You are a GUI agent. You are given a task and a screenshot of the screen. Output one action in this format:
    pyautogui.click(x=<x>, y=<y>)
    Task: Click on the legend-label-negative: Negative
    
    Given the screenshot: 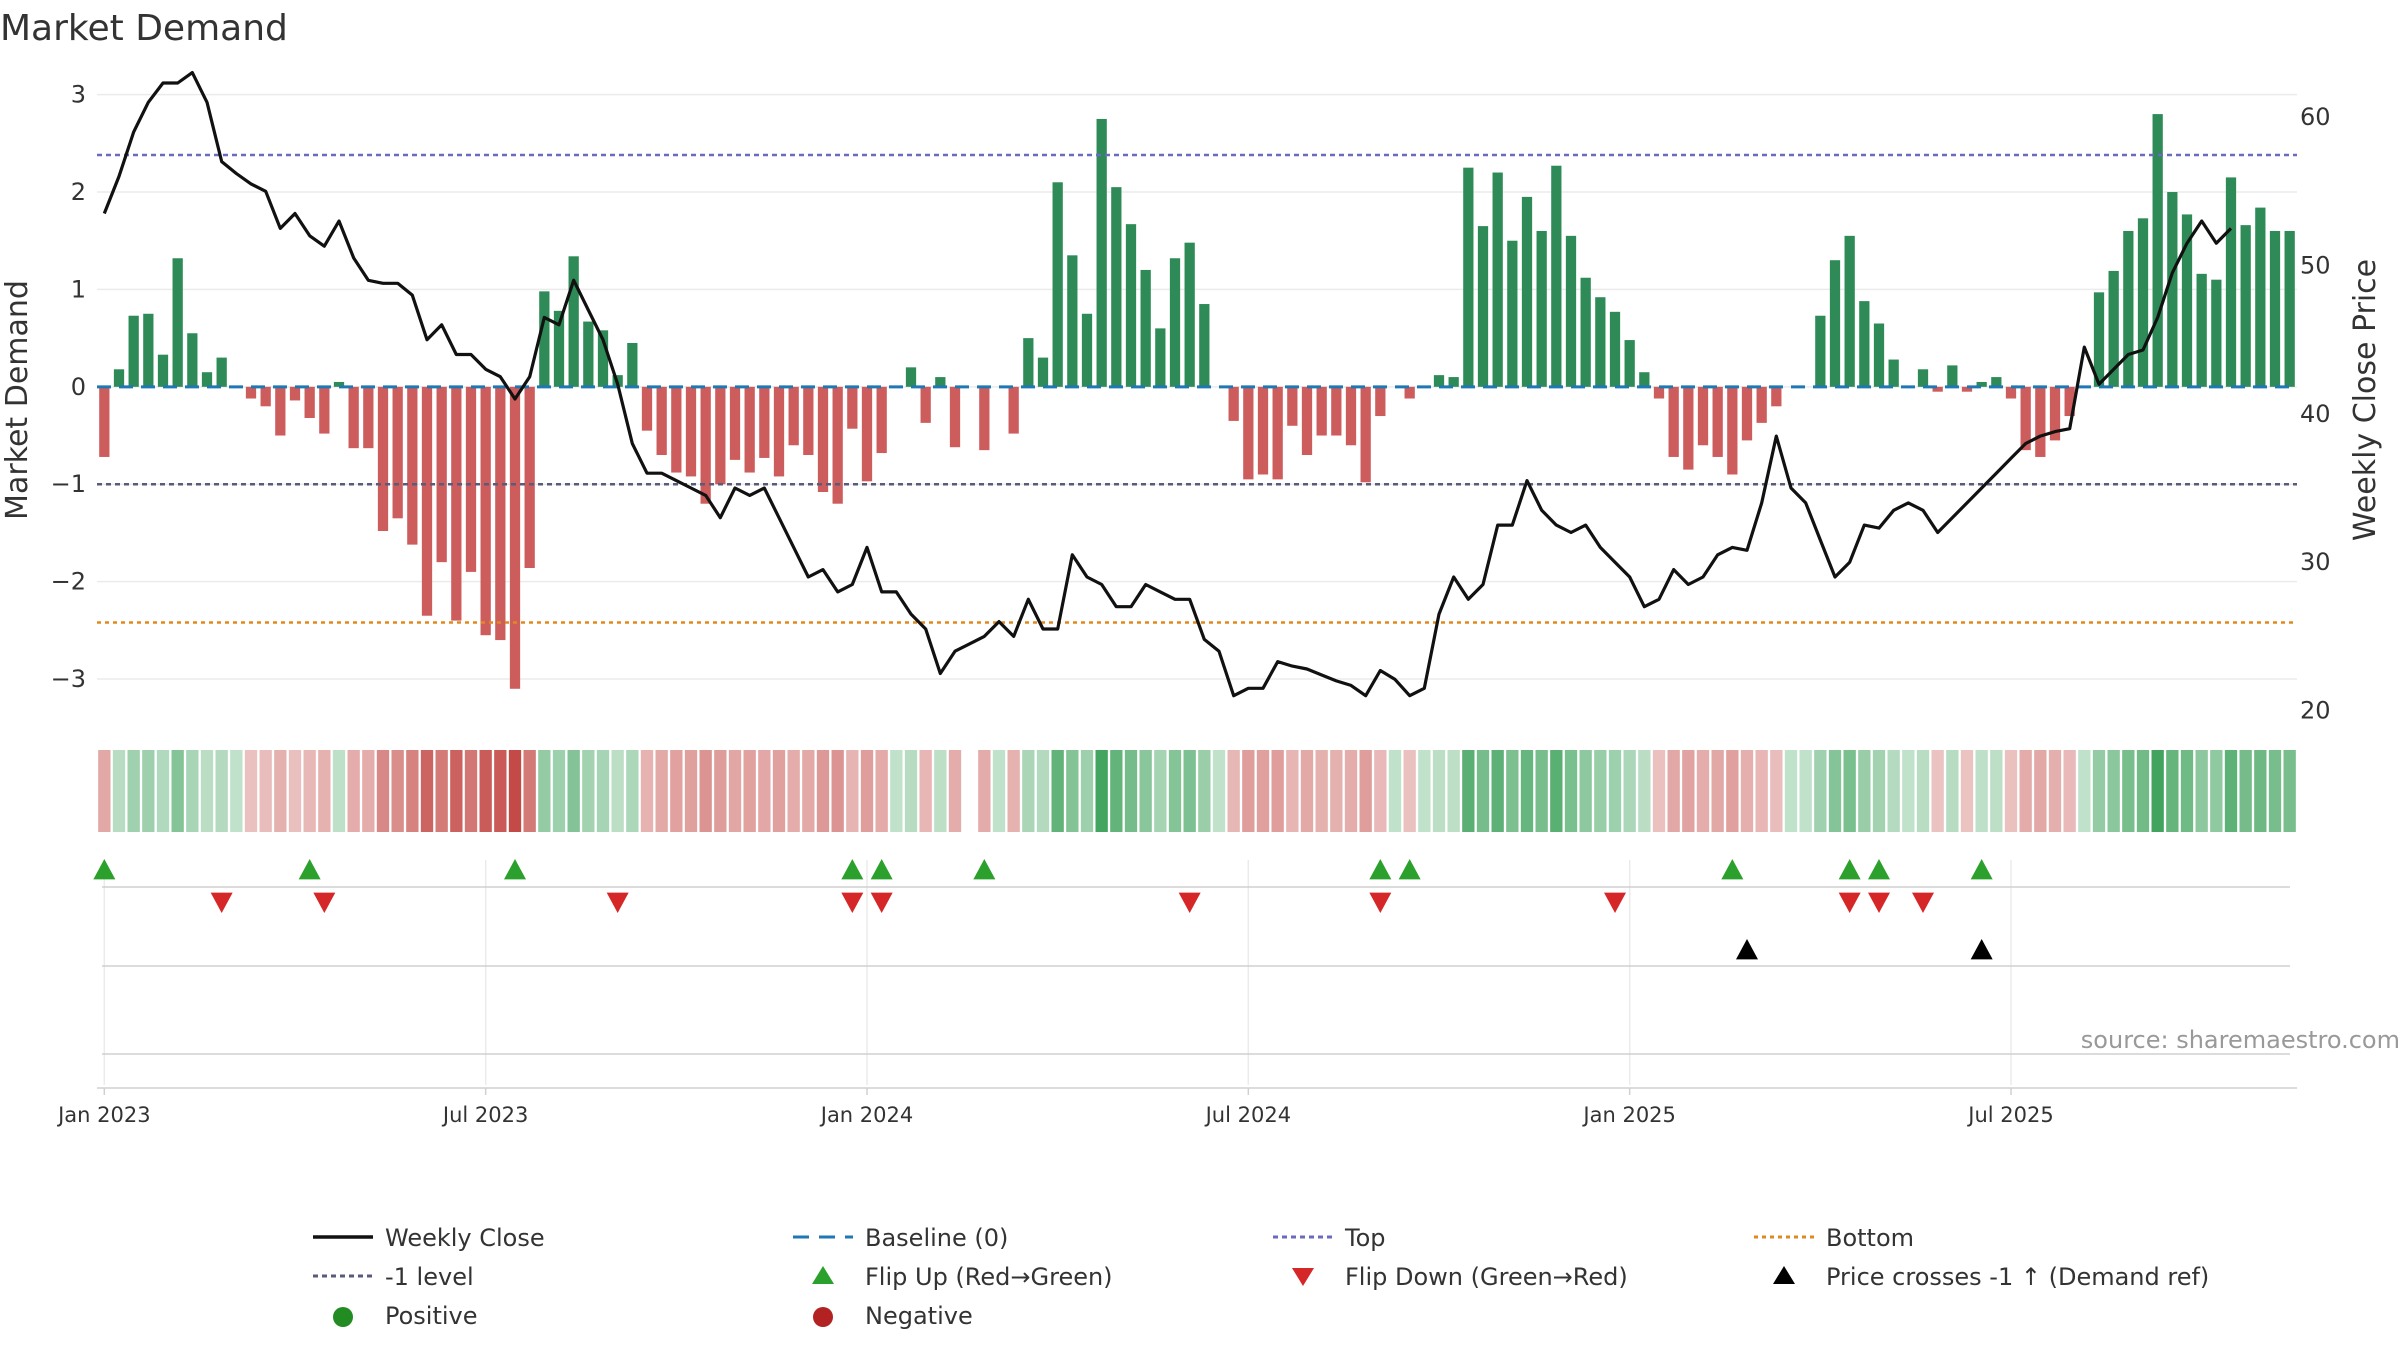 What is the action you would take?
    pyautogui.click(x=919, y=1316)
    